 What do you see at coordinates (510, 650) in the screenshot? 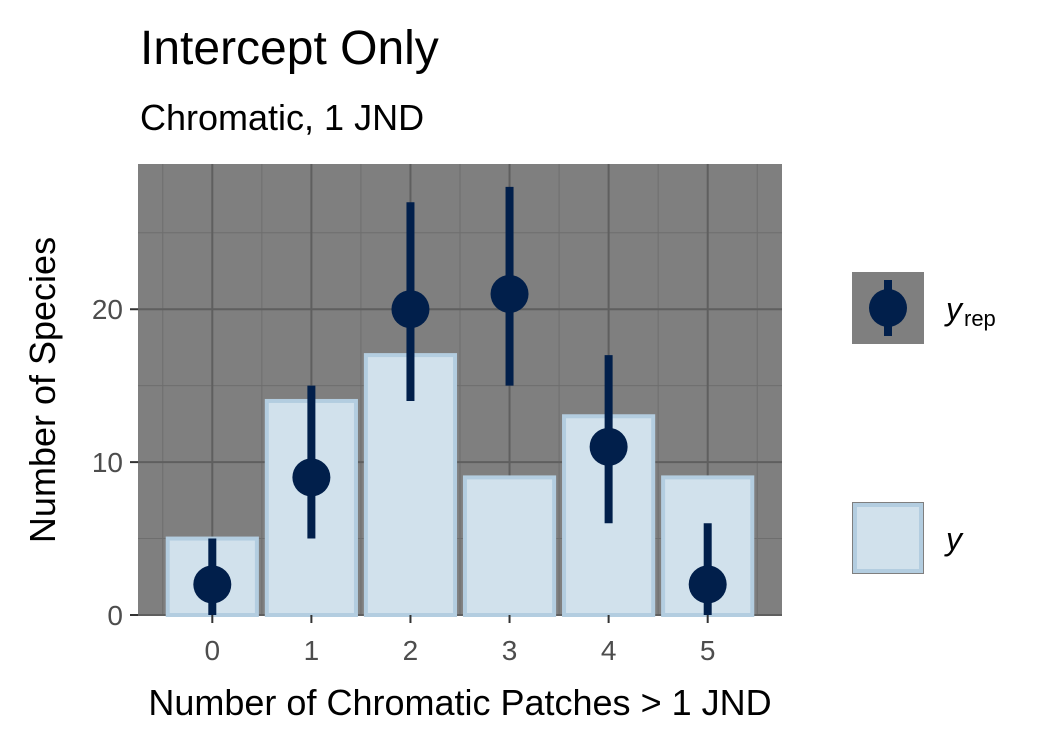
I see `x-tick-label: 3` at bounding box center [510, 650].